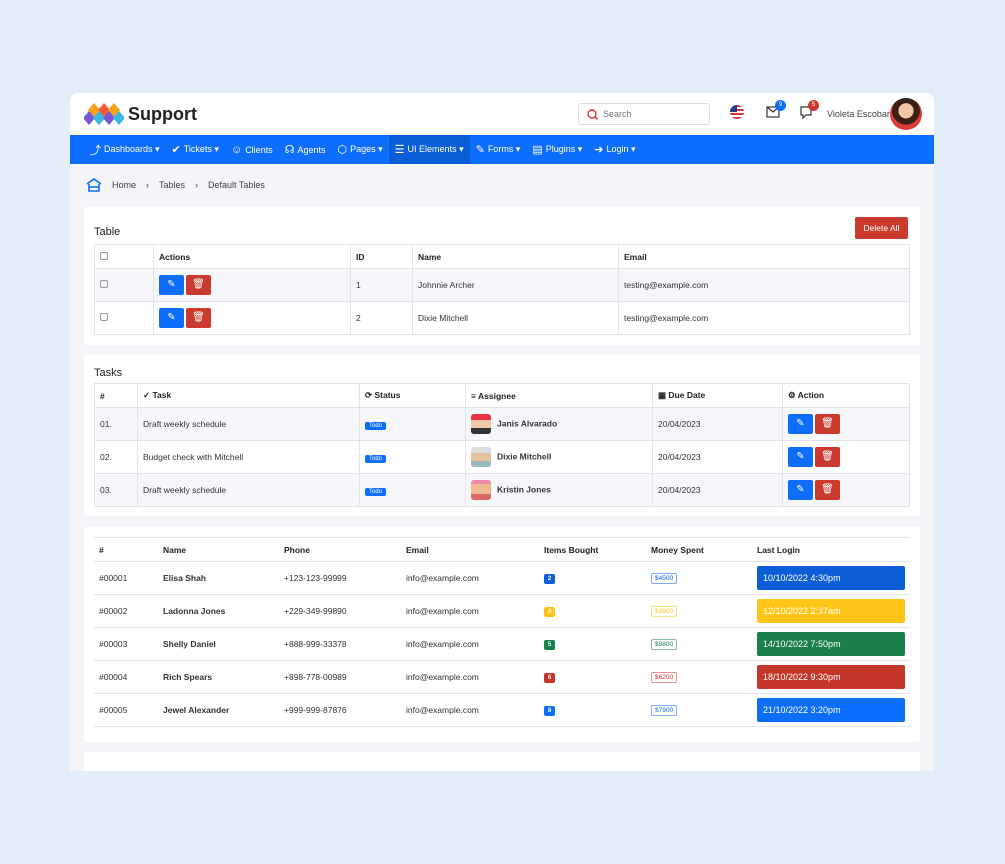  What do you see at coordinates (340, 710) in the screenshot?
I see `cell-phone: +999-999-87876` at bounding box center [340, 710].